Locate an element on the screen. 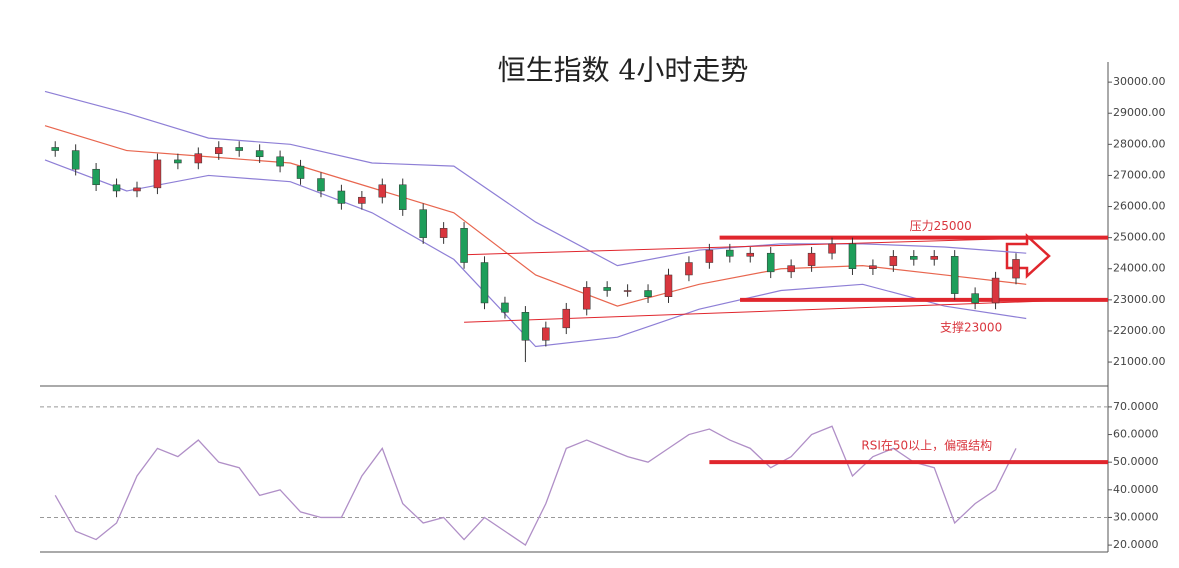 The width and height of the screenshot is (1179, 568). y-tick-label: 23000.00 is located at coordinates (1139, 299).